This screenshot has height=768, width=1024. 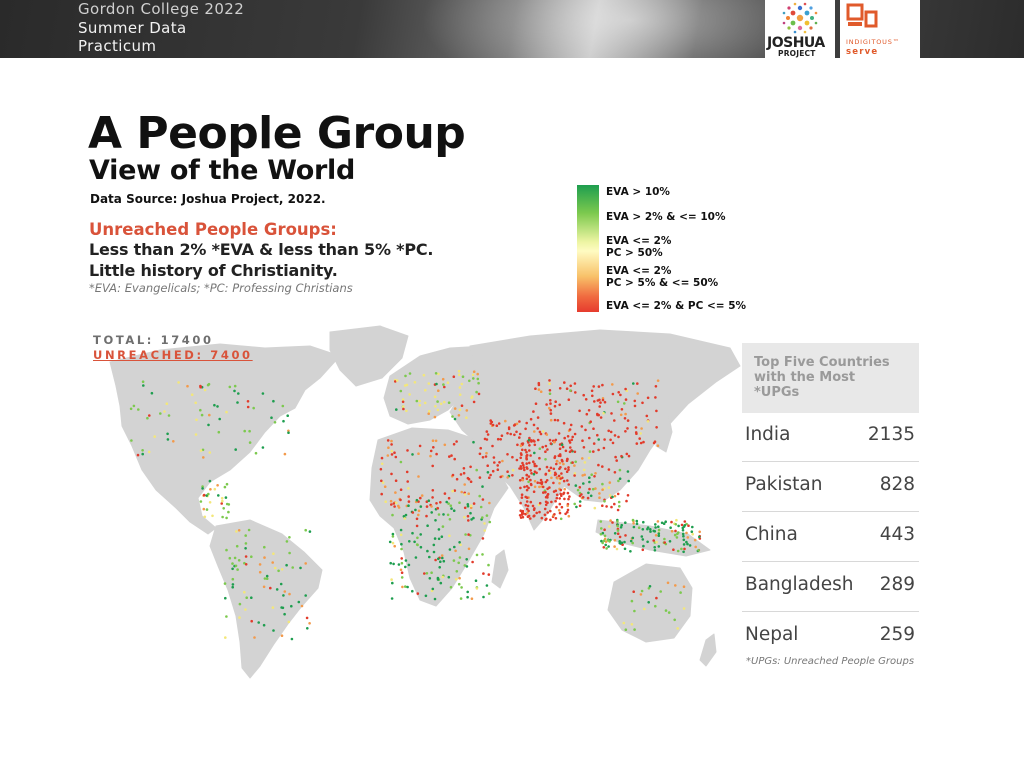 I want to click on joshua-dots-icon, so click(x=800, y=18).